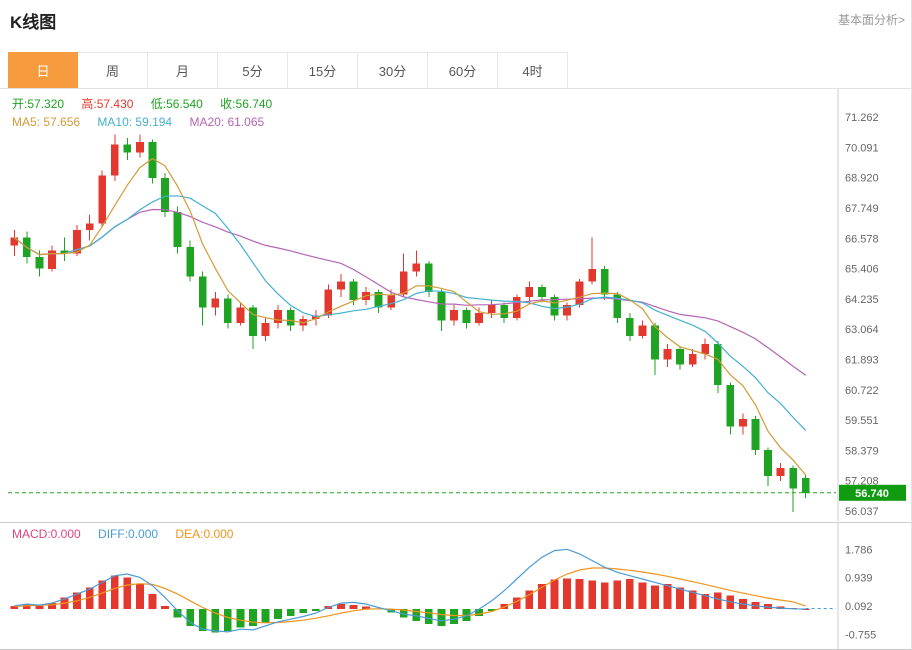 The height and width of the screenshot is (650, 912). I want to click on svg-text: 65.406, so click(862, 270).